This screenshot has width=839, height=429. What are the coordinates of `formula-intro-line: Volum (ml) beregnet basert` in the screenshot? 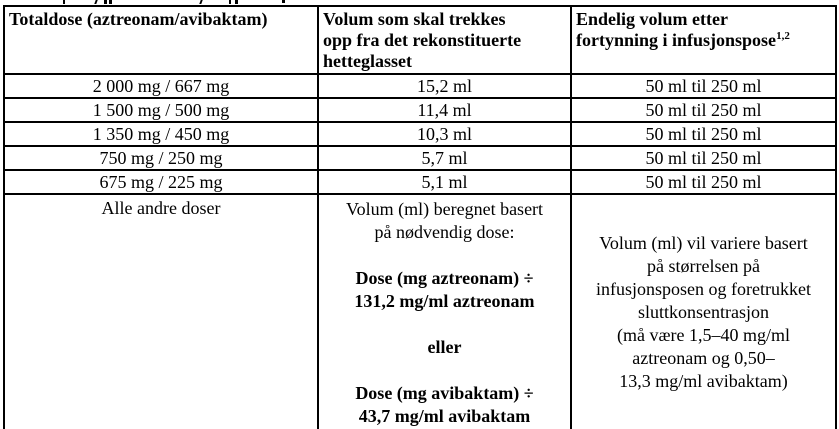 It's located at (444, 209).